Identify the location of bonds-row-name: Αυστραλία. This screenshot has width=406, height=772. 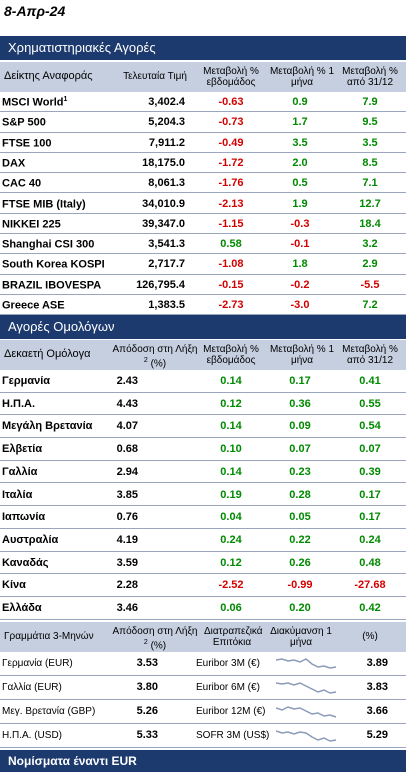
(30, 539).